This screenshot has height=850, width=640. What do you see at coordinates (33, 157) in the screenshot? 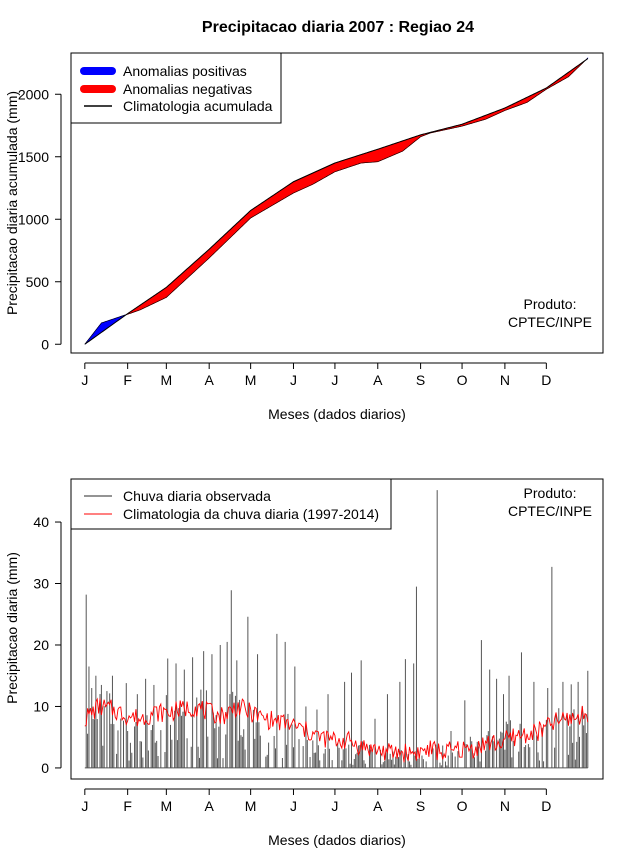
I see `y-tick-label: 1500` at bounding box center [33, 157].